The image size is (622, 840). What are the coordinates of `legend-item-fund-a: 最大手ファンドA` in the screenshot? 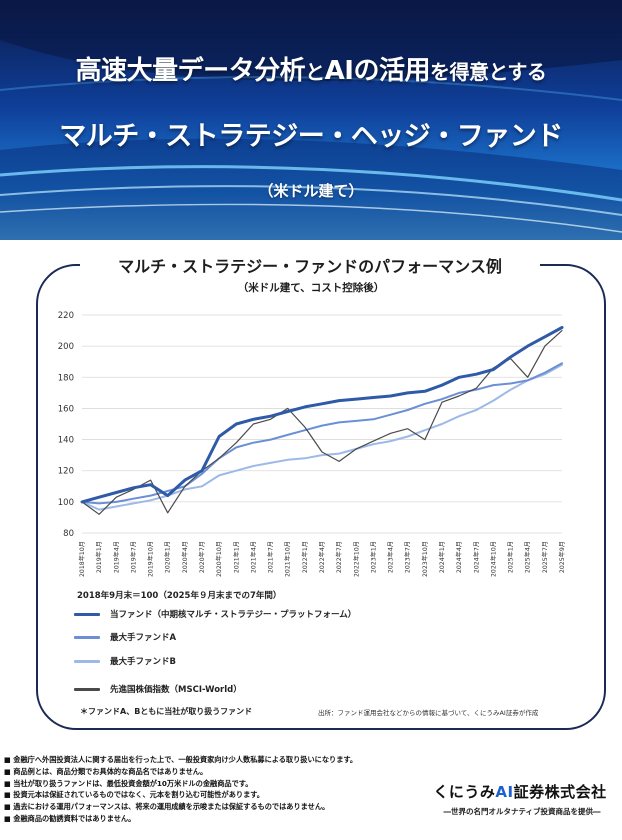 It's located at (125, 637).